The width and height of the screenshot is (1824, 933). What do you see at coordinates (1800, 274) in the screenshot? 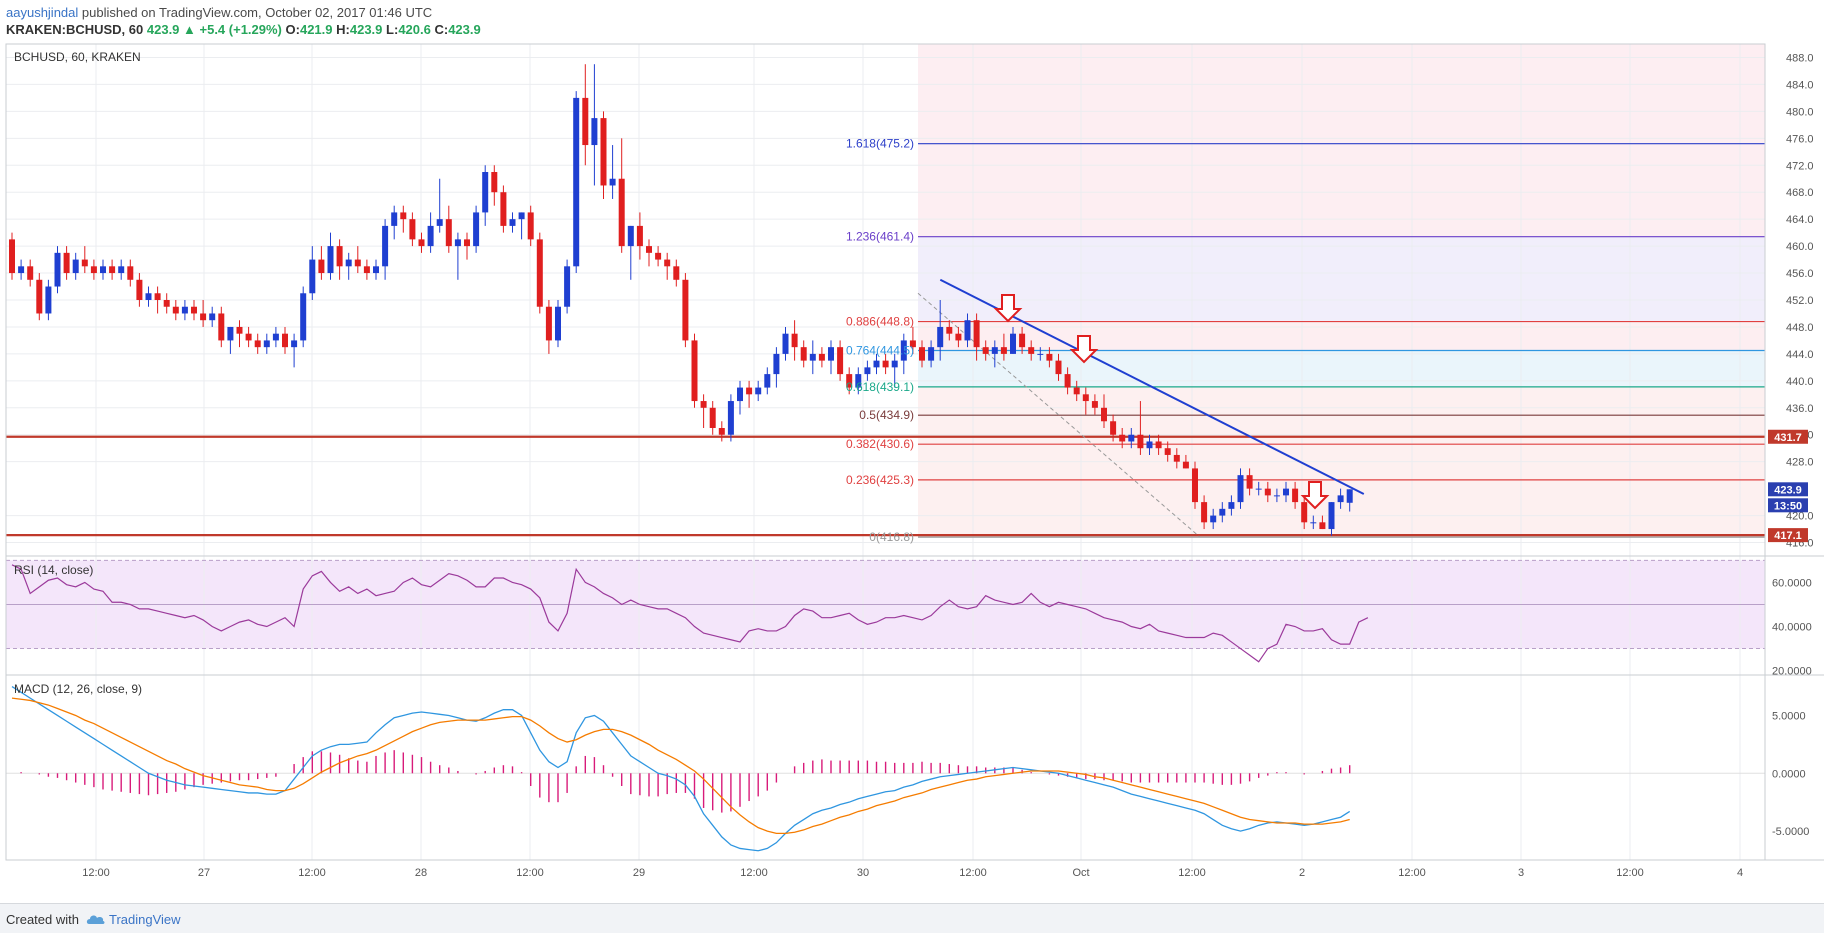
I see `price-axis-tick: 456.0` at bounding box center [1800, 274].